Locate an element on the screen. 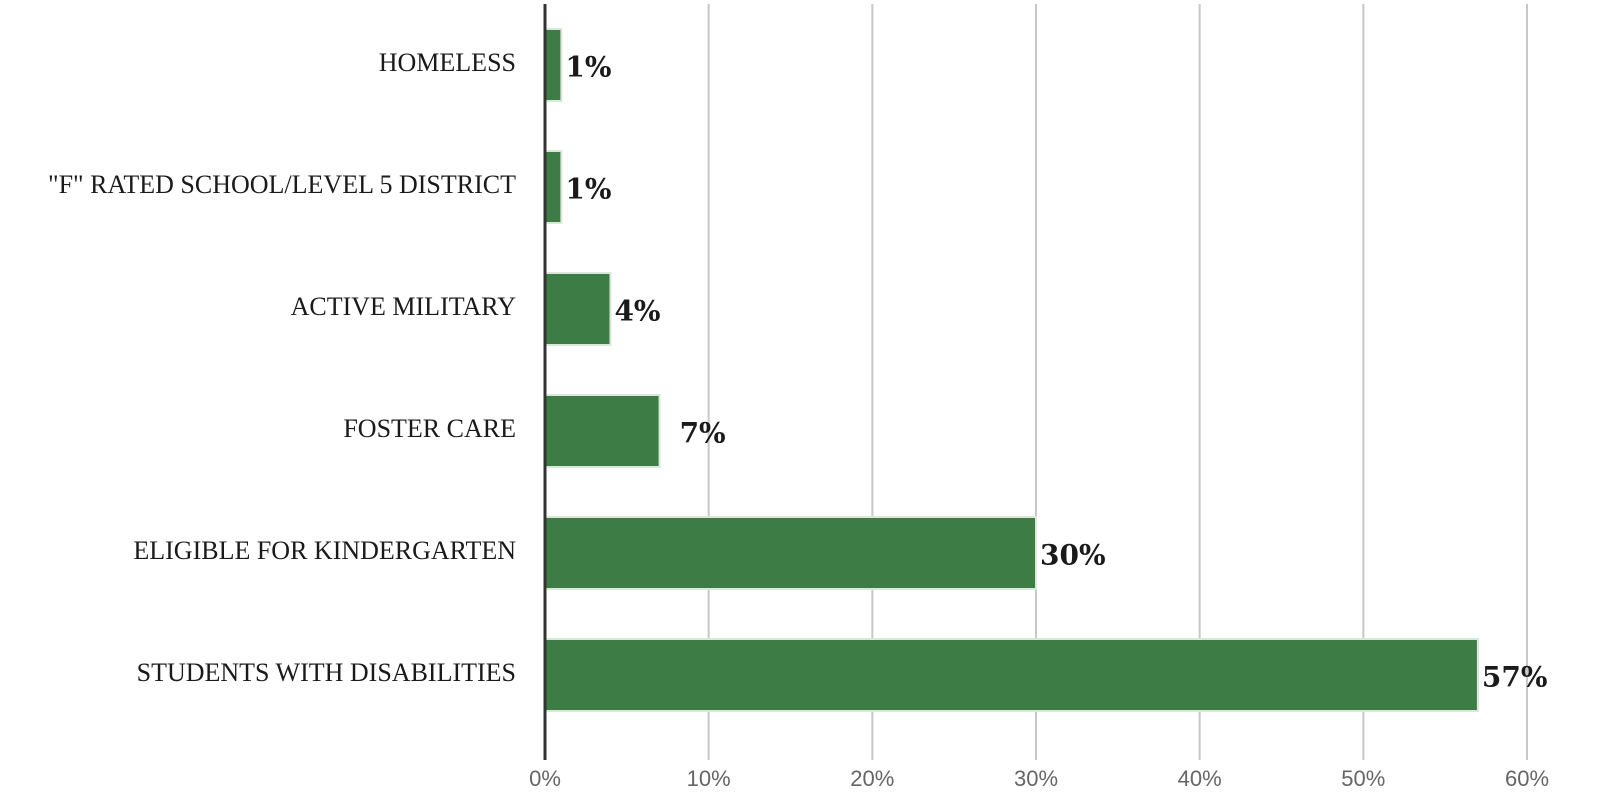 The height and width of the screenshot is (796, 1598). category-label: FOSTER CARE is located at coordinates (429, 428).